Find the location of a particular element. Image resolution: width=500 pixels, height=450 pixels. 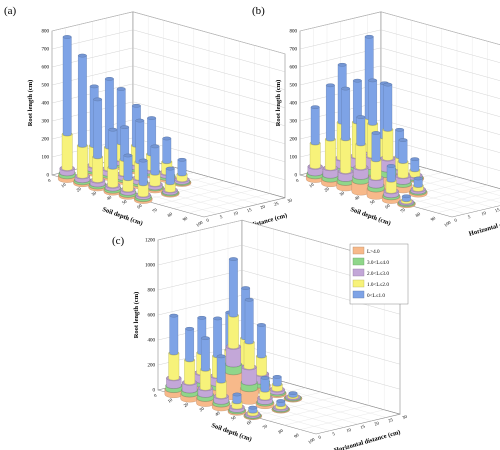

depth-axis-title: Soil depth (cm) is located at coordinates (122, 216).